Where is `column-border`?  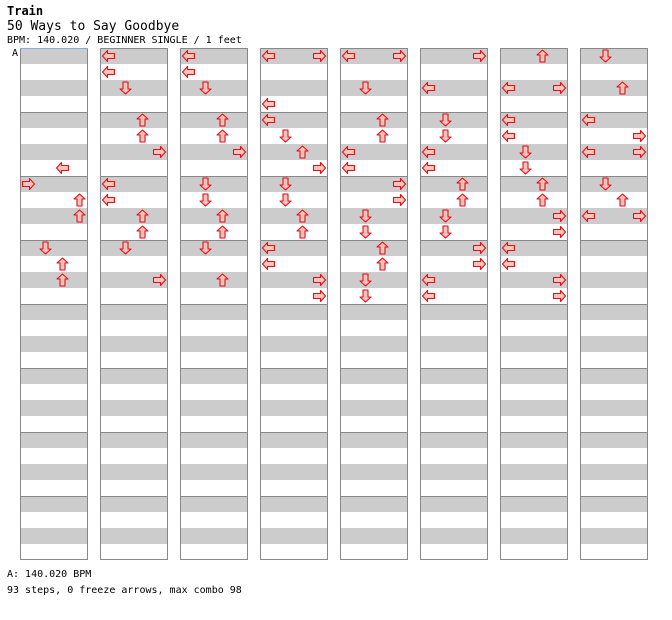
column-border is located at coordinates (214, 304).